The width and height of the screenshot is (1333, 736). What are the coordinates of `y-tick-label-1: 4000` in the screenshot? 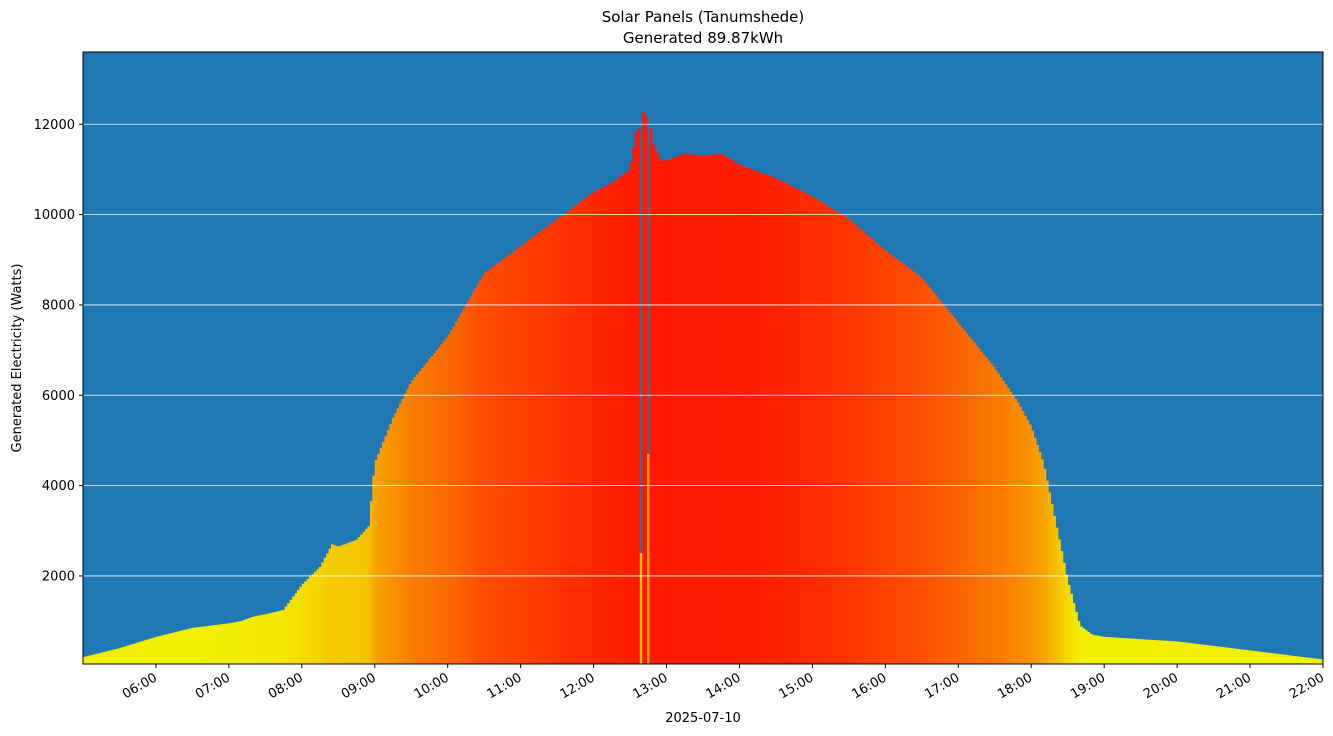 It's located at (58, 486).